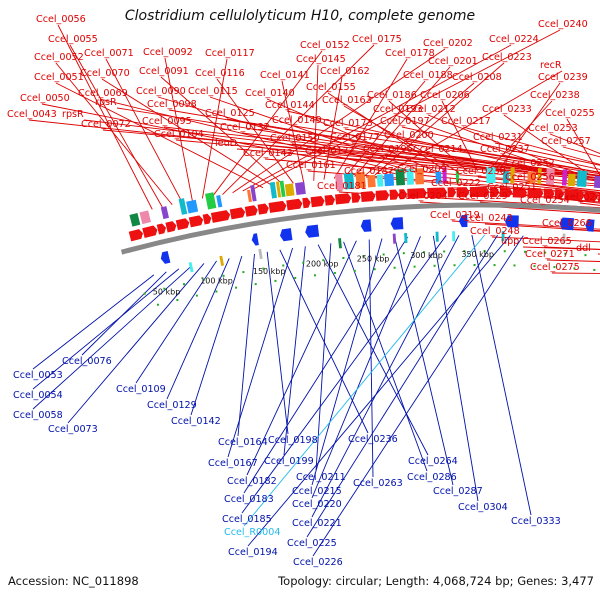 The width and height of the screenshot is (600, 600). I want to click on forward-gene-label: Ccel_0257, so click(566, 141).